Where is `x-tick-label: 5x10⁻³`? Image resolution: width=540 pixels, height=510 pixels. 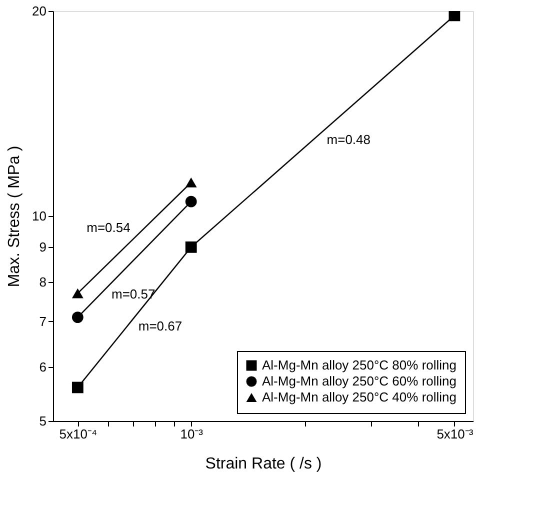 x-tick-label: 5x10⁻³ is located at coordinates (455, 434).